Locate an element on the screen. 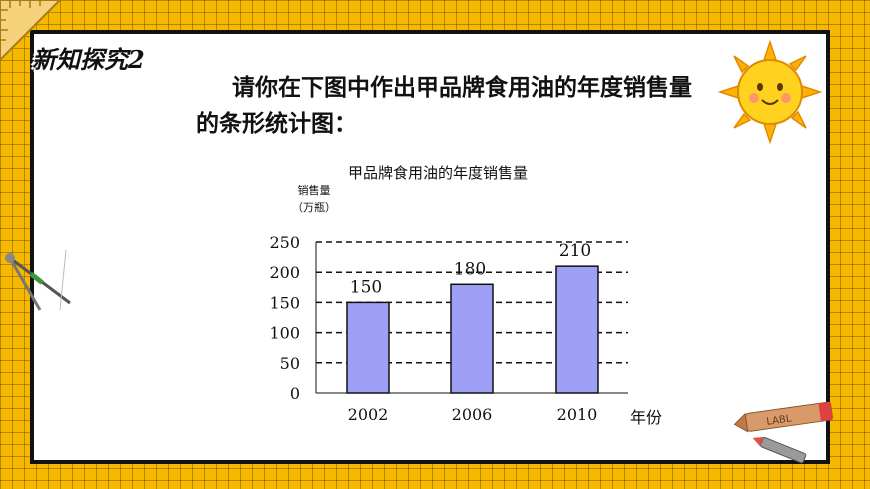 The height and width of the screenshot is (489, 870). section-title: 新知探究2 is located at coordinates (88, 59).